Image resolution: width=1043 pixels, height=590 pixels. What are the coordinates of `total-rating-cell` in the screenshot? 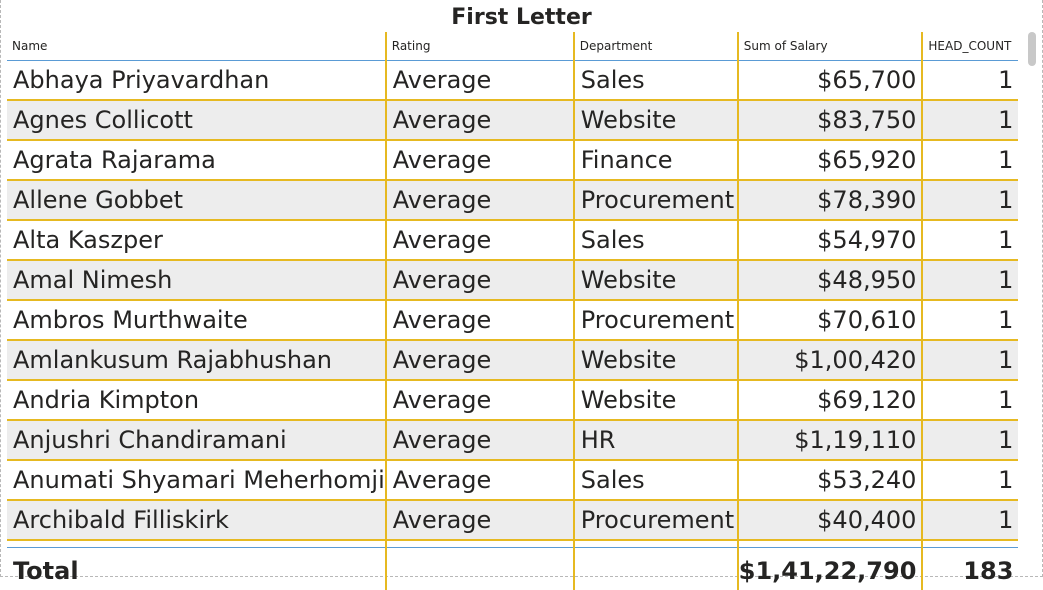 It's located at (480, 569).